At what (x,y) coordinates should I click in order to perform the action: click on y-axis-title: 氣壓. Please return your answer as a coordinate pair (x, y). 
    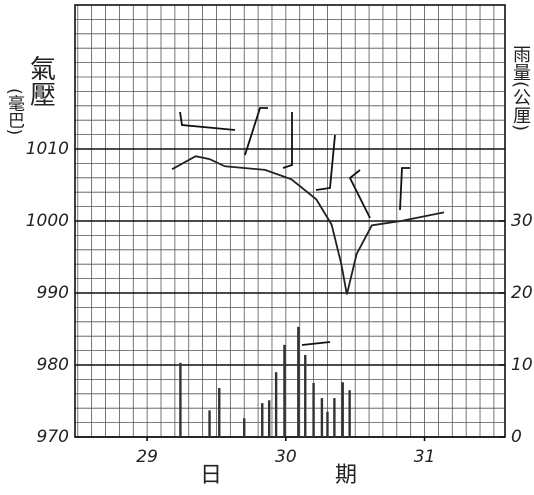
    Looking at the image, I should click on (41, 81).